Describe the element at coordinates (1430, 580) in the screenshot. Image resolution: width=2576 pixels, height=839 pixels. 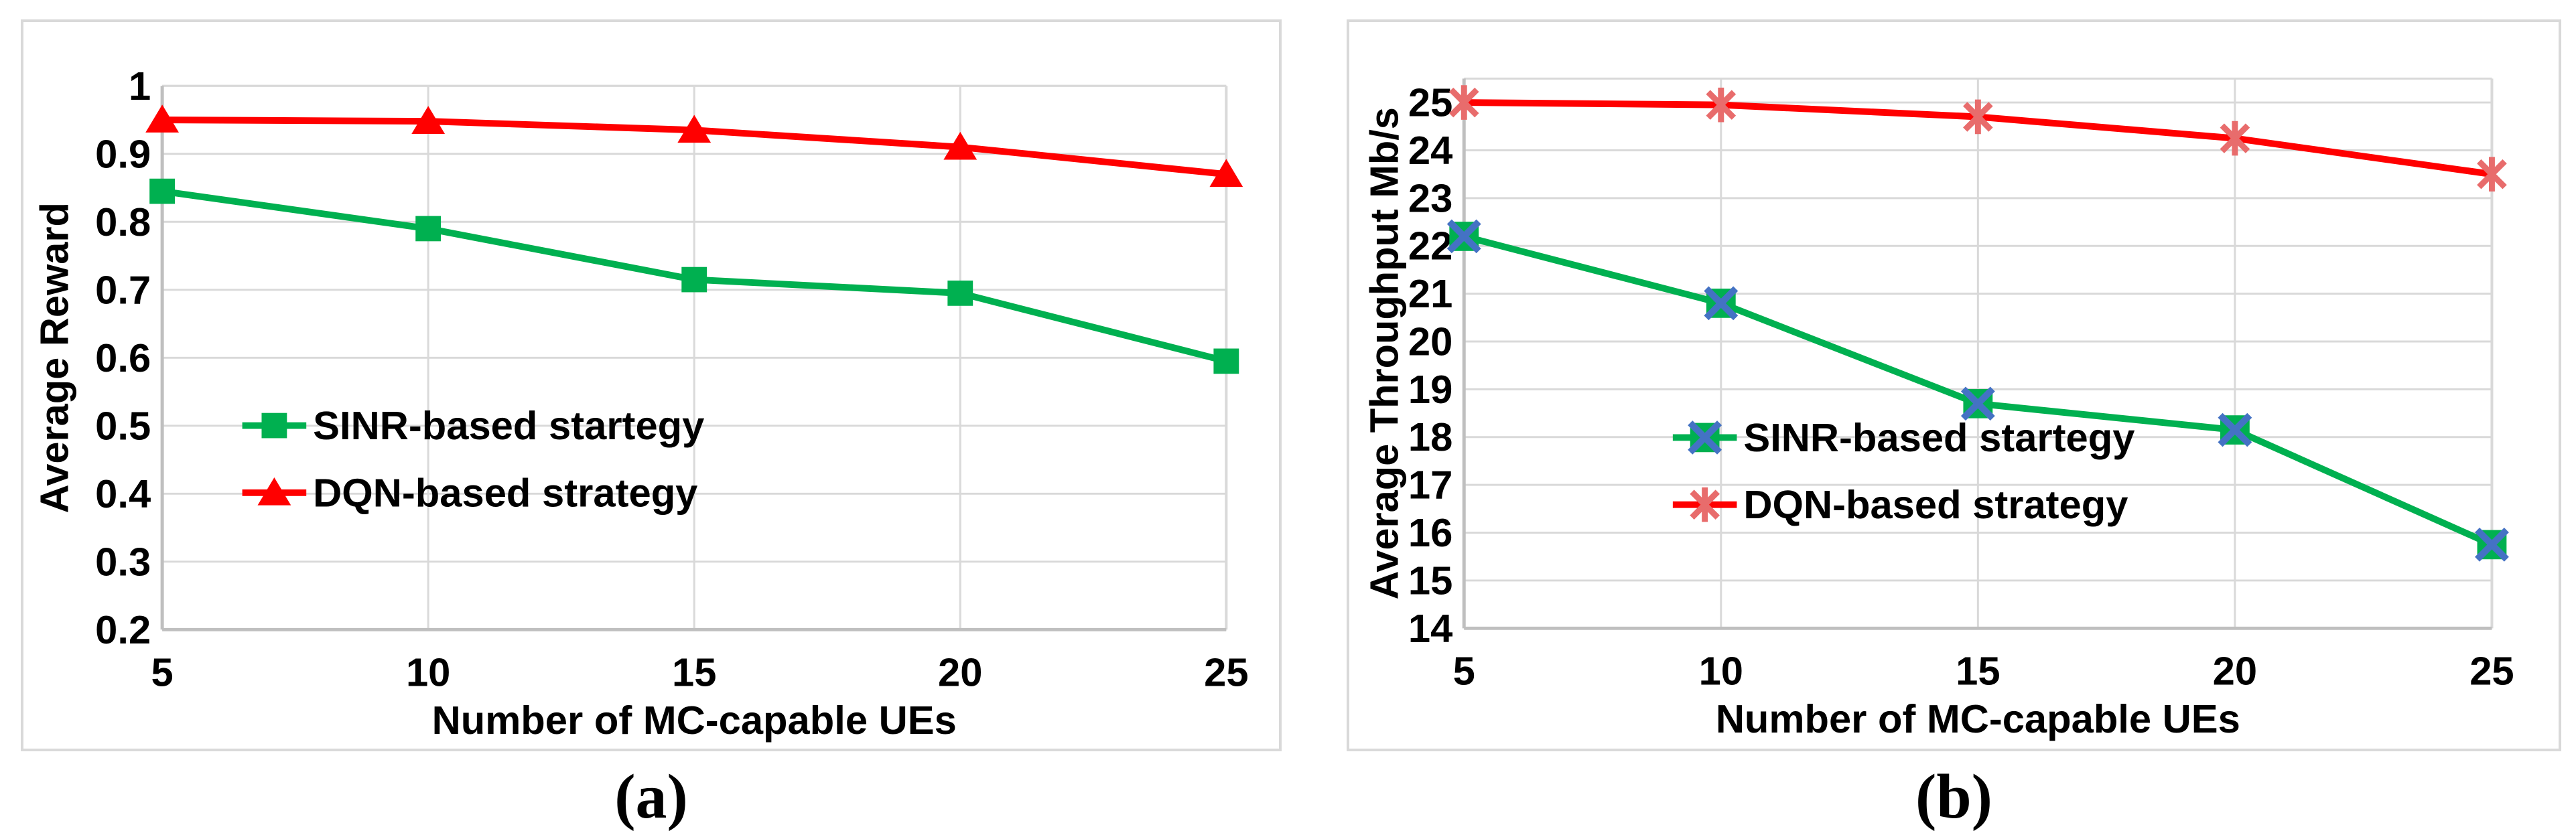
I see `y-tick-label: 15` at that location.